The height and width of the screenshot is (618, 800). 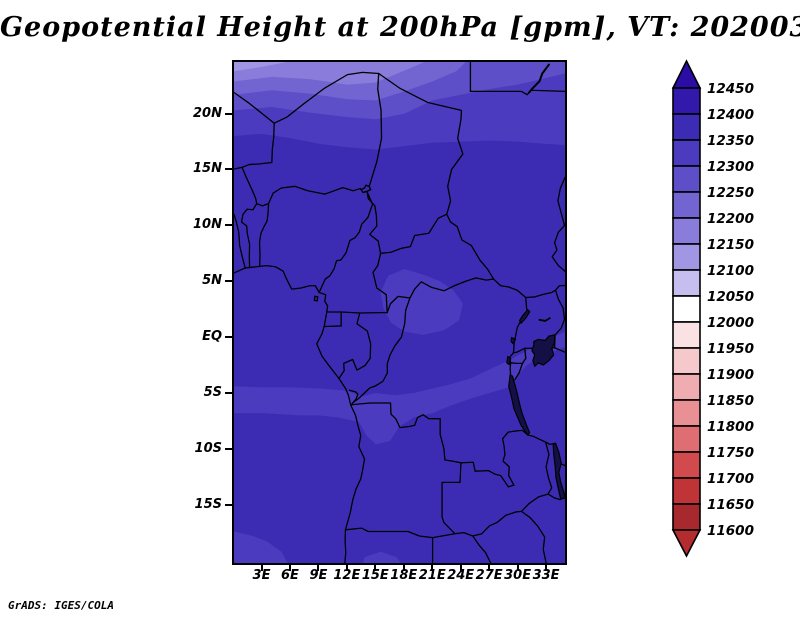 What do you see at coordinates (264, 235) in the screenshot?
I see `border-benin-nigeria` at bounding box center [264, 235].